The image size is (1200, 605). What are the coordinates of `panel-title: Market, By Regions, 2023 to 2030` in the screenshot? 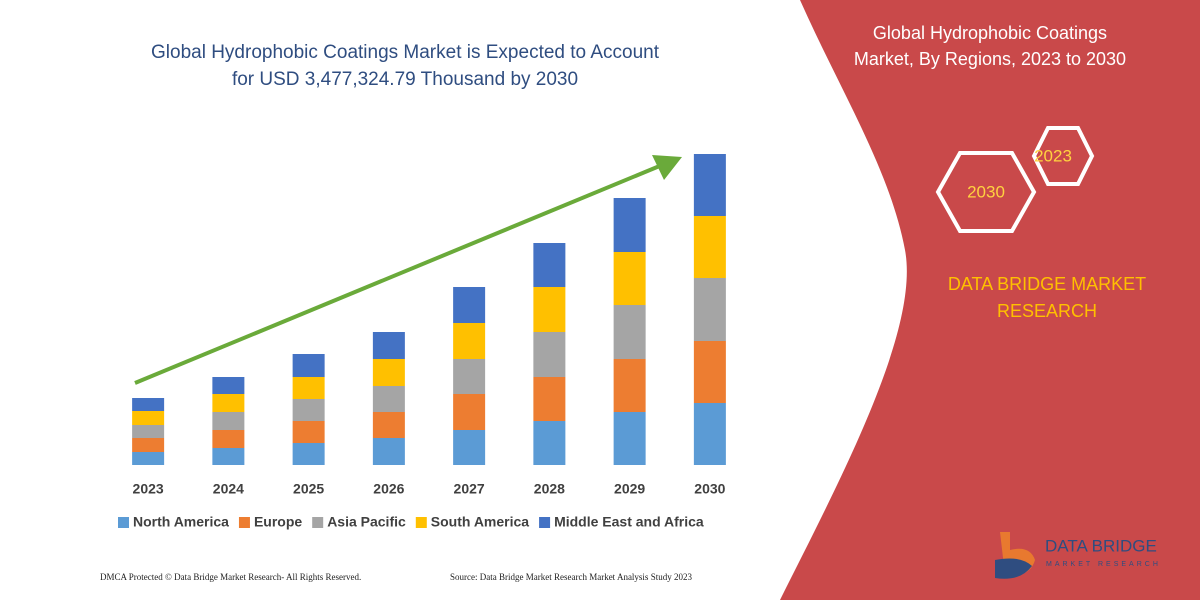 It's located at (990, 59).